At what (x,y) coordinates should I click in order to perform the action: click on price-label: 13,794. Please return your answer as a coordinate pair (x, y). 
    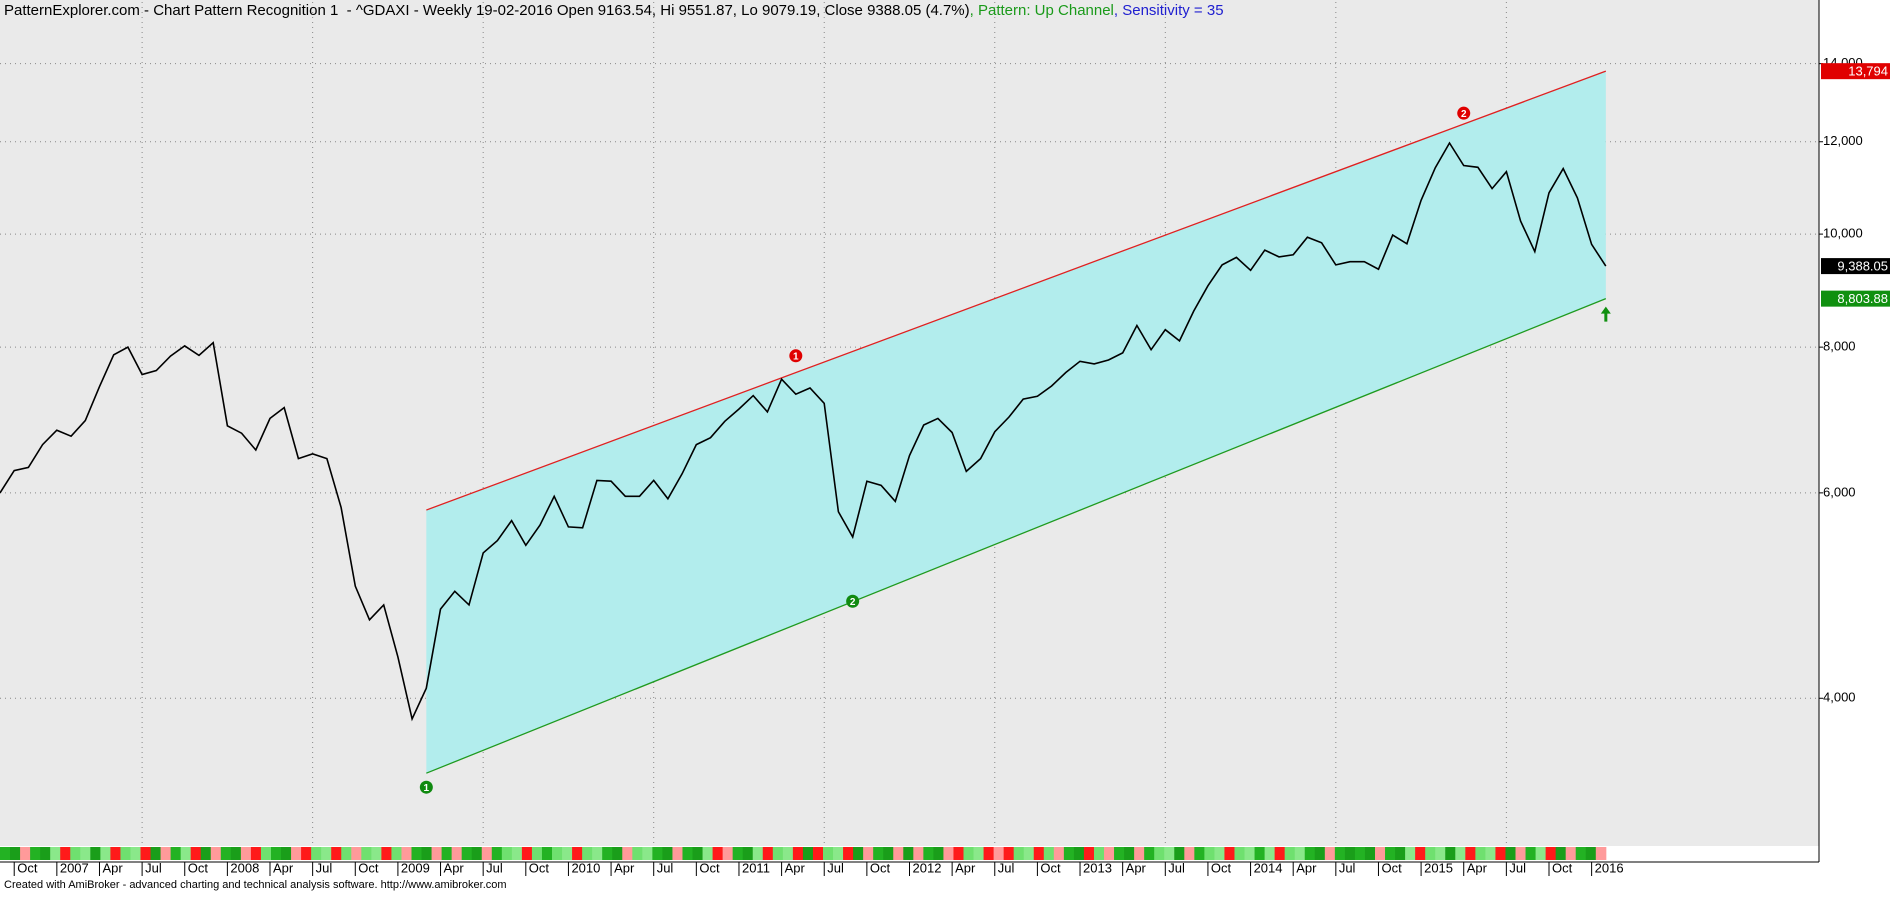
    Looking at the image, I should click on (1868, 71).